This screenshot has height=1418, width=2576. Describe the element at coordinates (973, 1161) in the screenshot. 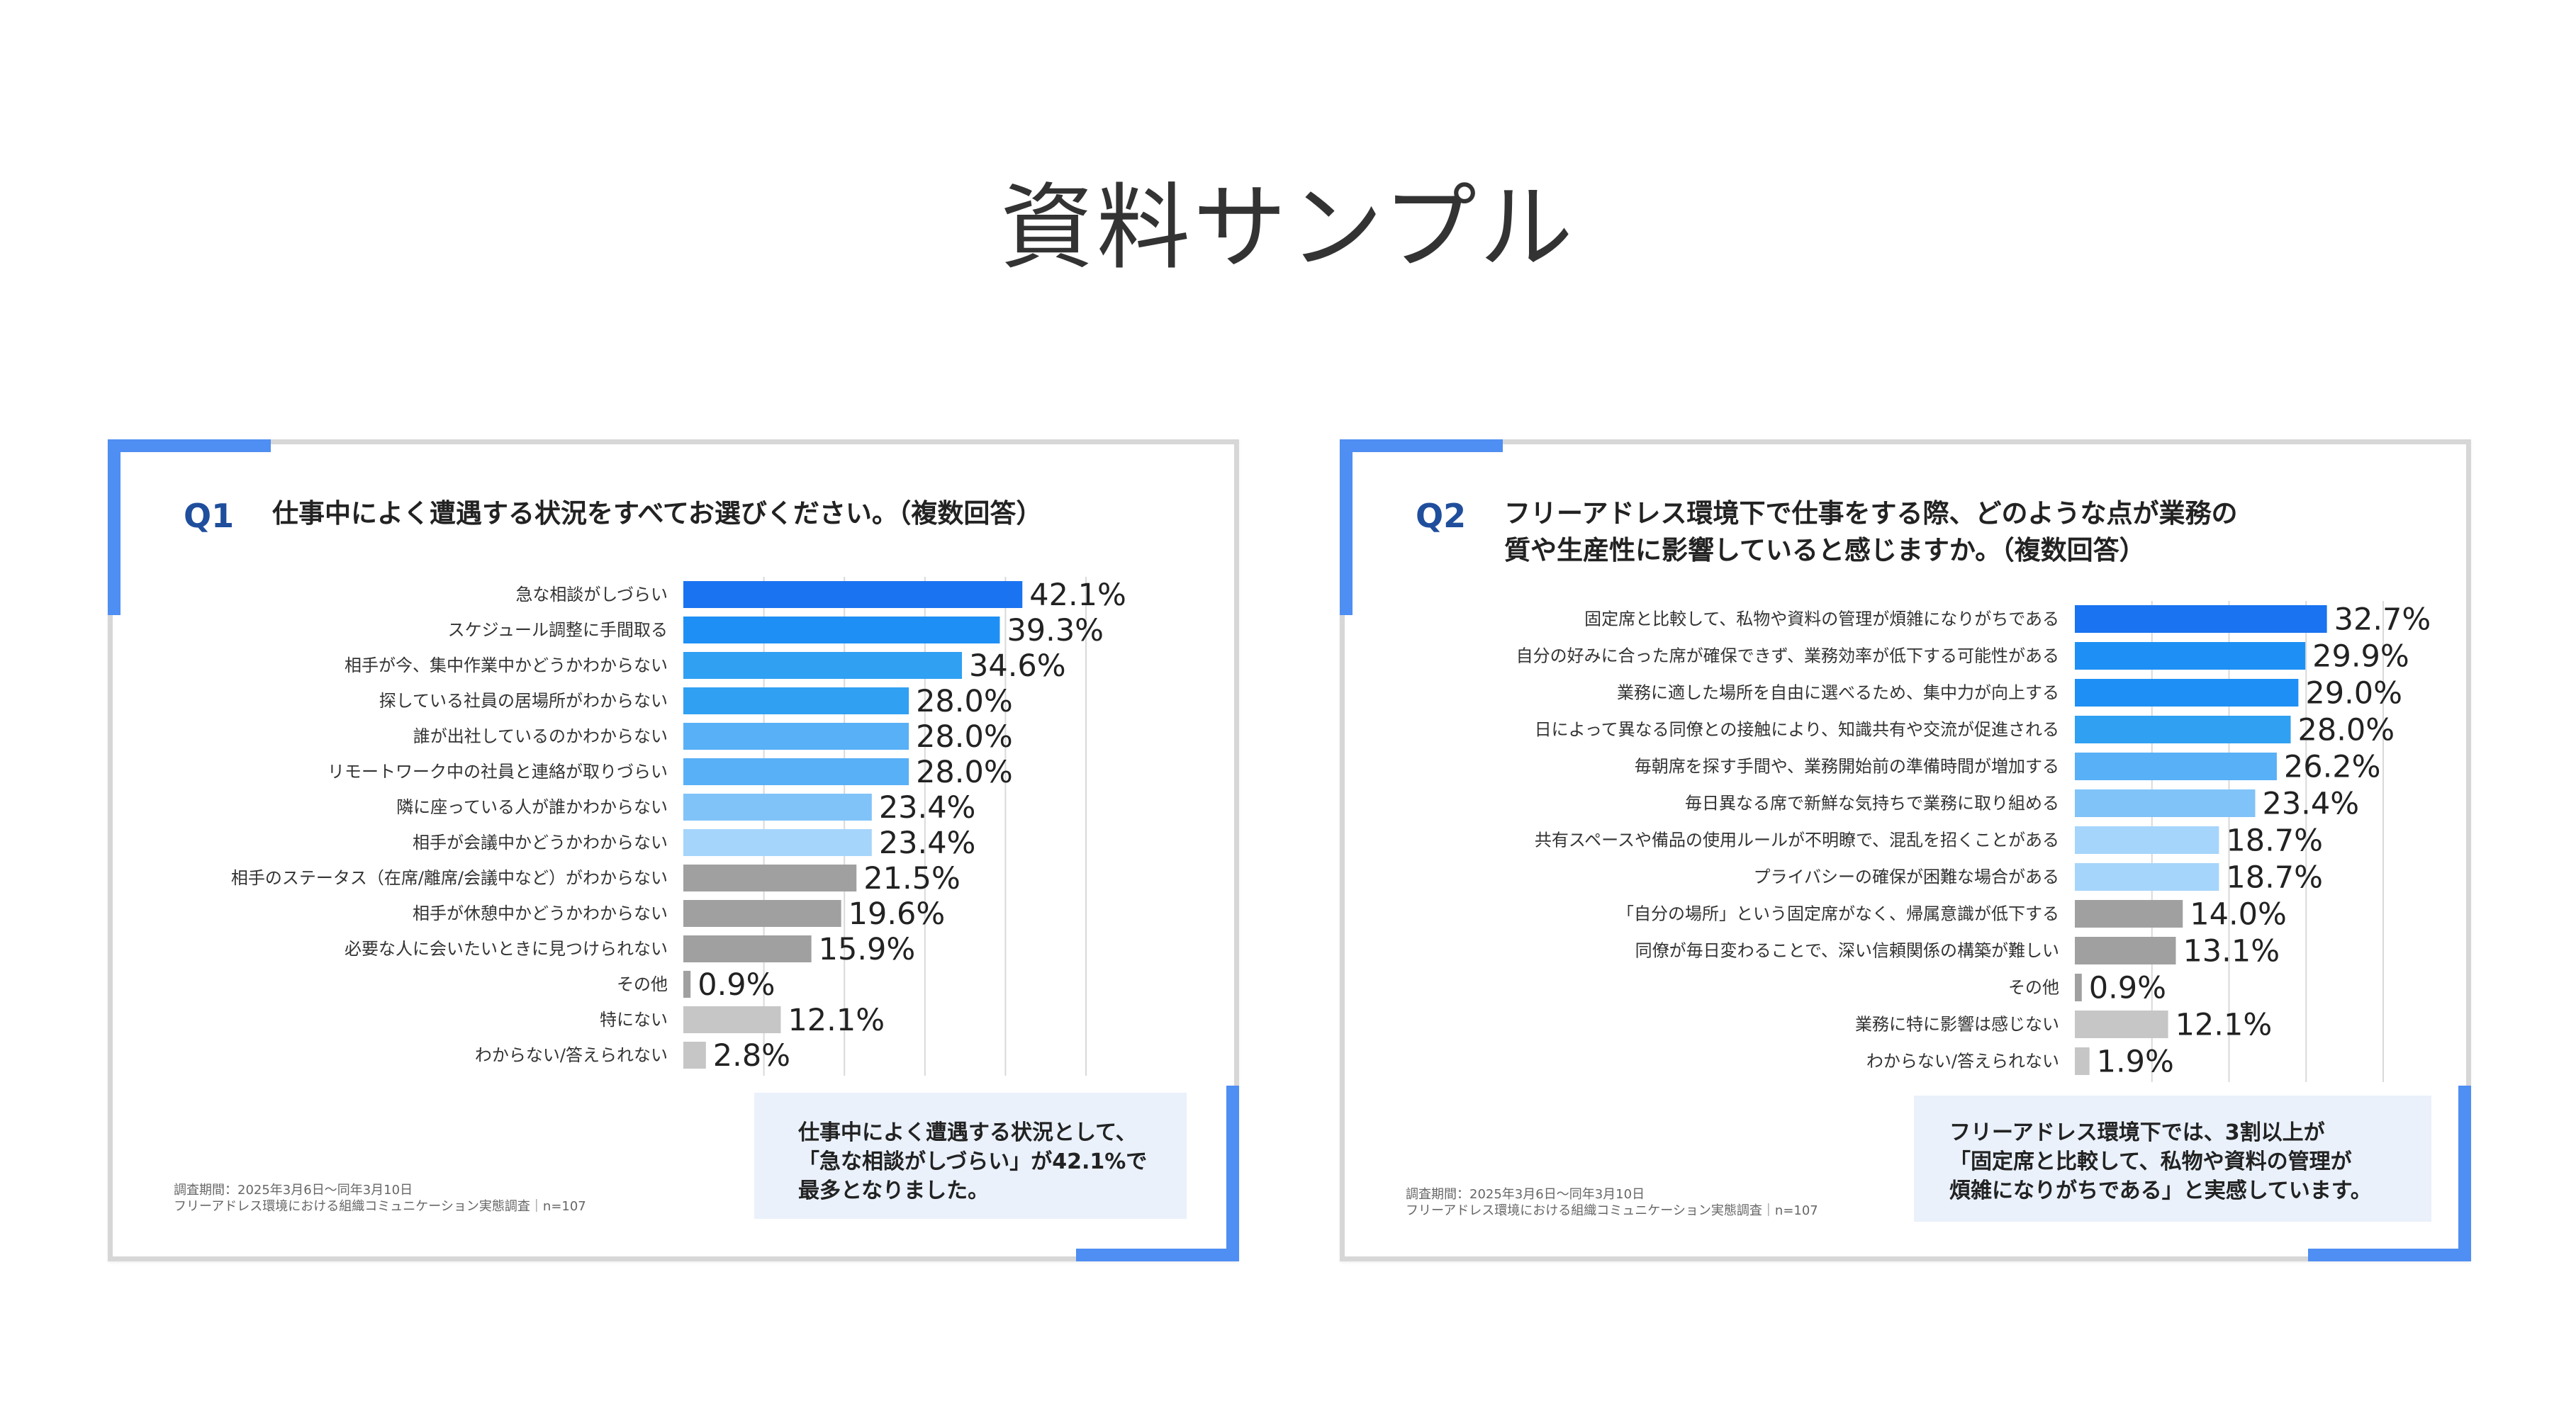

I see `summary-line: 「急な相談がしづらい」が42.1%で` at that location.